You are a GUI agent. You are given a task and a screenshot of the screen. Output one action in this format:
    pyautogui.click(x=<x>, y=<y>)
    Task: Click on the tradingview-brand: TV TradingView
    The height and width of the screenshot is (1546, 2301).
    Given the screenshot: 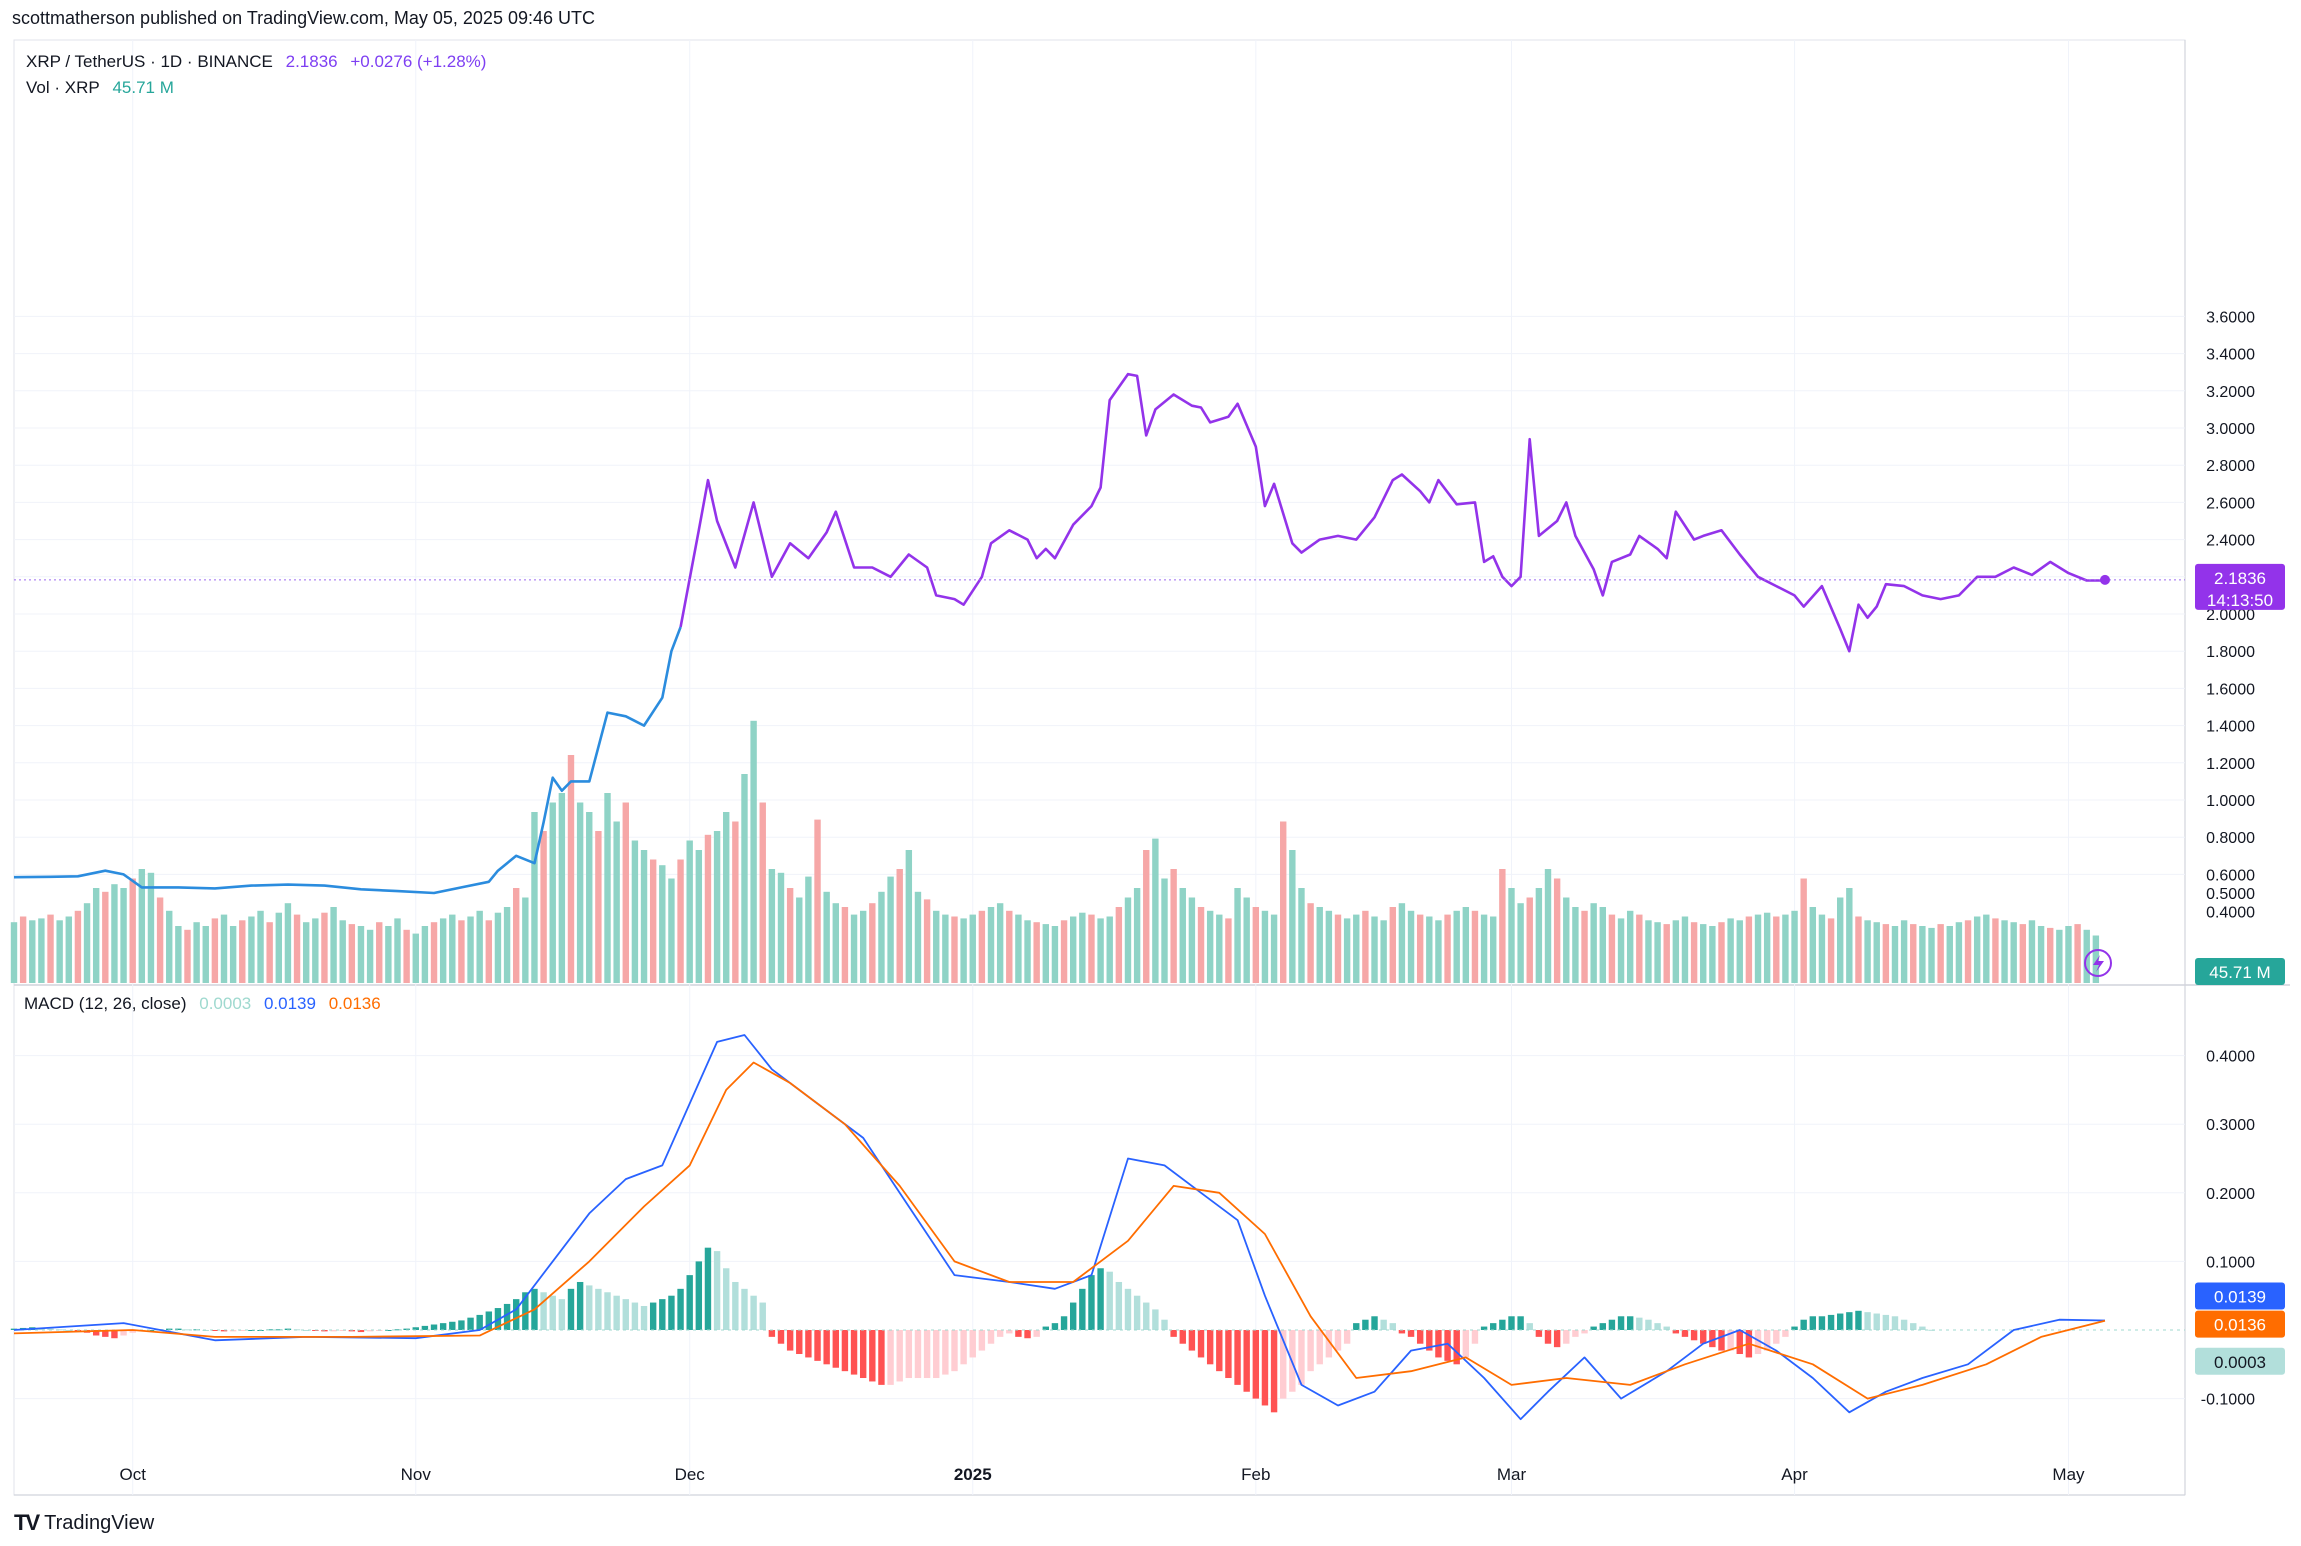 What is the action you would take?
    pyautogui.click(x=84, y=1523)
    